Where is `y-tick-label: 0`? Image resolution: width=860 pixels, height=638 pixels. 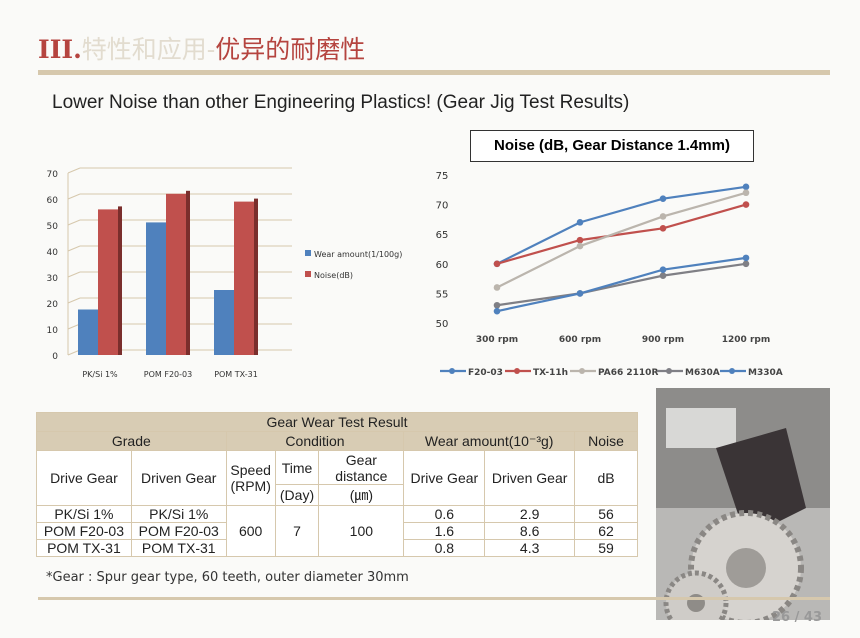 y-tick-label: 0 is located at coordinates (55, 357).